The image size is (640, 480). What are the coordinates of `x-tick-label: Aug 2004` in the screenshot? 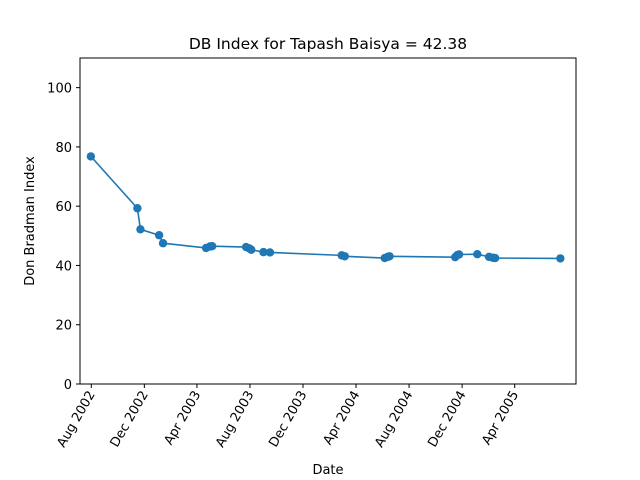 It's located at (394, 420).